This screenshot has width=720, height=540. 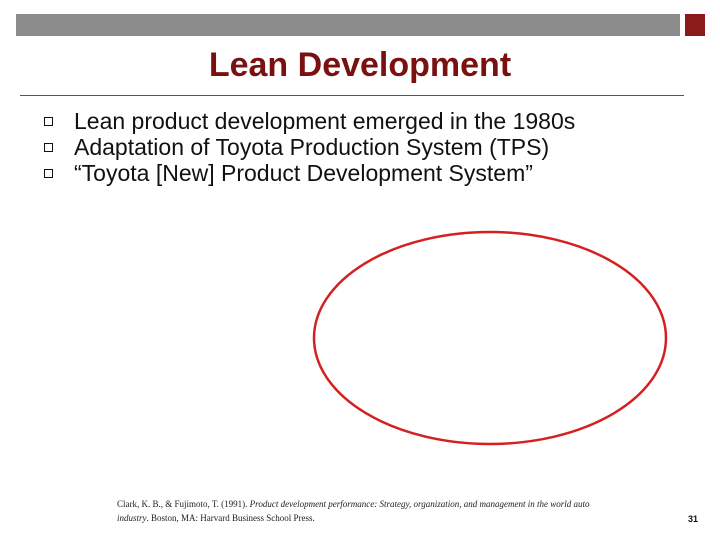 I want to click on header-accent-square, so click(x=695, y=25).